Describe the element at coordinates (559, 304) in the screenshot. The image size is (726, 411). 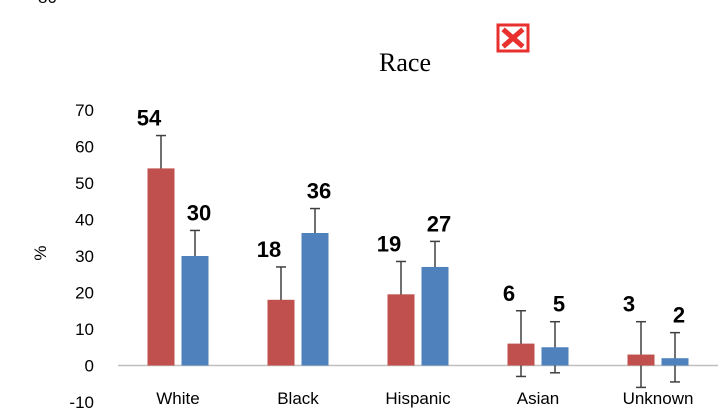
I see `data-label: 5` at that location.